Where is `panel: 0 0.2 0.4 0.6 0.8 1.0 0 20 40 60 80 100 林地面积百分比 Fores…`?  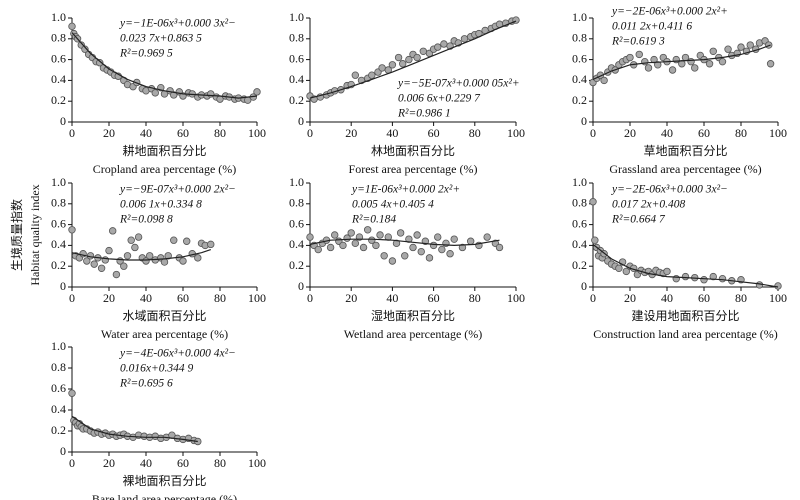
panel: 0 0.2 0.4 0.6 0.8 1.0 0 20 40 60 80 100 林地面积百分比 Fores… is located at coordinates (407, 93).